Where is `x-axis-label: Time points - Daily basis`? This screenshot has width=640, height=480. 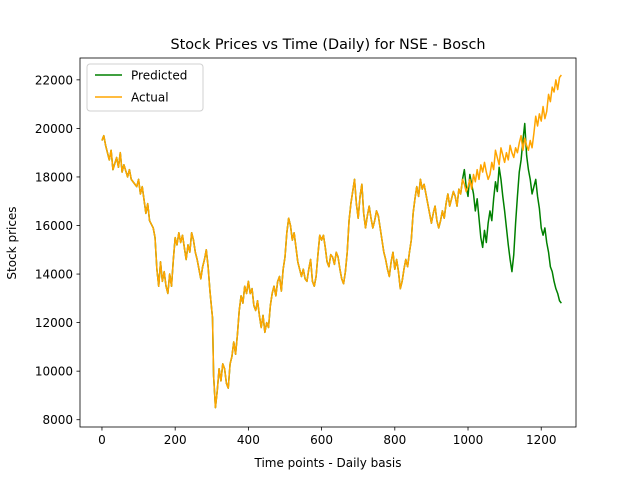 x-axis-label: Time points - Daily basis is located at coordinates (328, 463).